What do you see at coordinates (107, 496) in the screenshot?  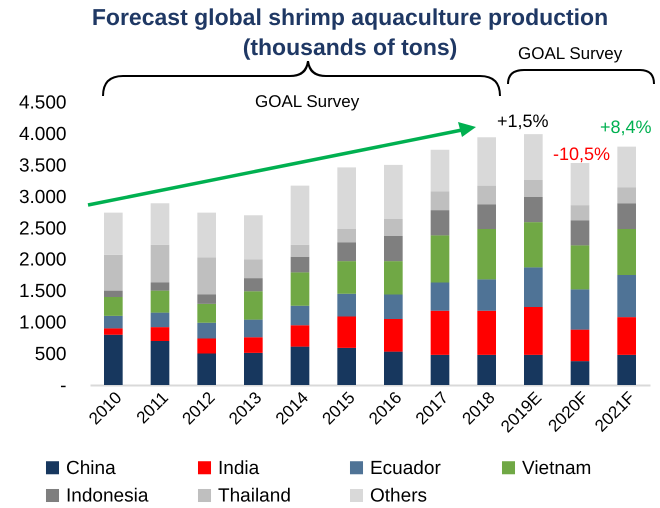 I see `legend-label: Indonesia` at bounding box center [107, 496].